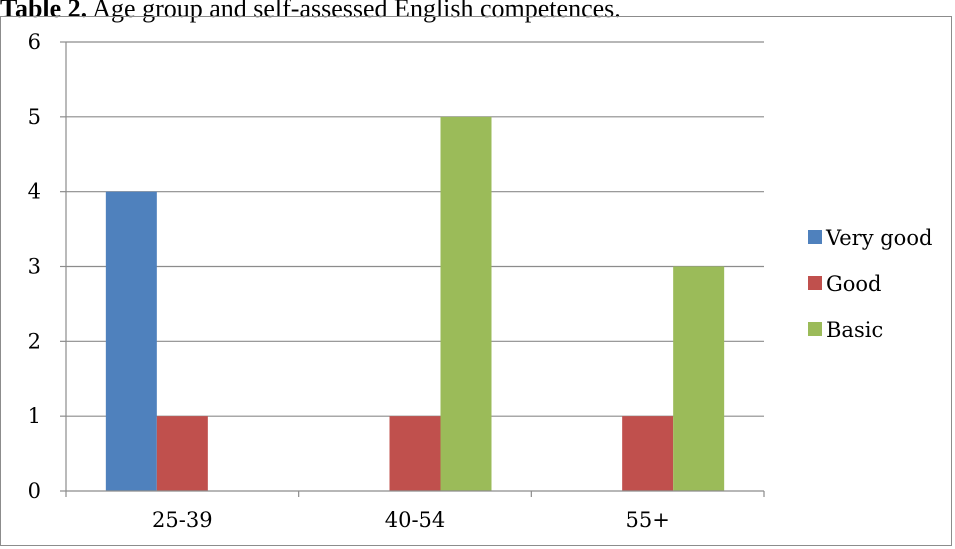  What do you see at coordinates (34, 491) in the screenshot?
I see `y-tick-label: 0` at bounding box center [34, 491].